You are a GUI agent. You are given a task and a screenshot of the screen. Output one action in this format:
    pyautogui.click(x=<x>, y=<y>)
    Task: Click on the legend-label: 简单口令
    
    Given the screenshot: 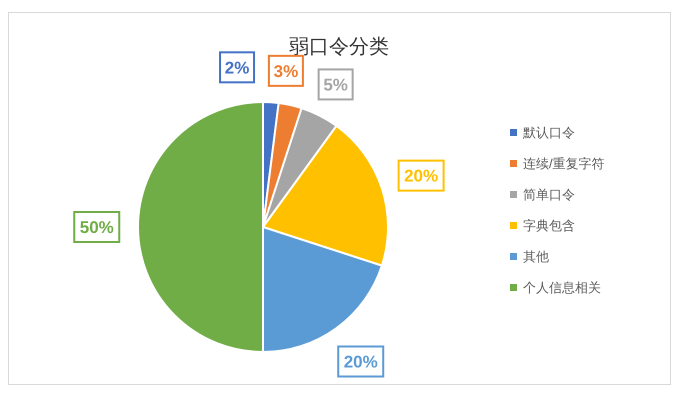 What is the action you would take?
    pyautogui.click(x=549, y=194)
    